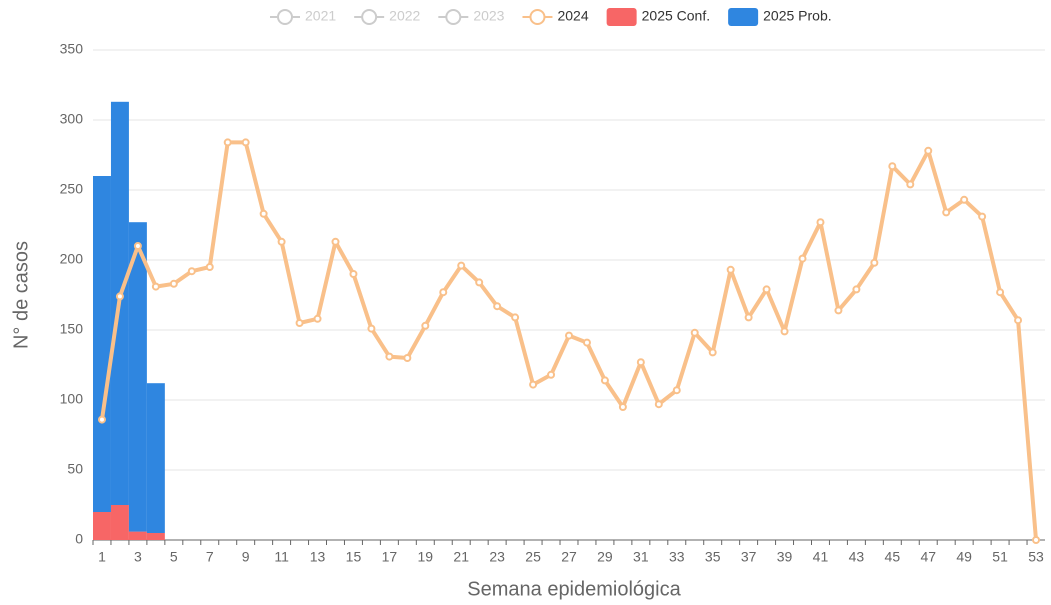 The image size is (1051, 605). I want to click on x-tick-label: 31, so click(641, 557).